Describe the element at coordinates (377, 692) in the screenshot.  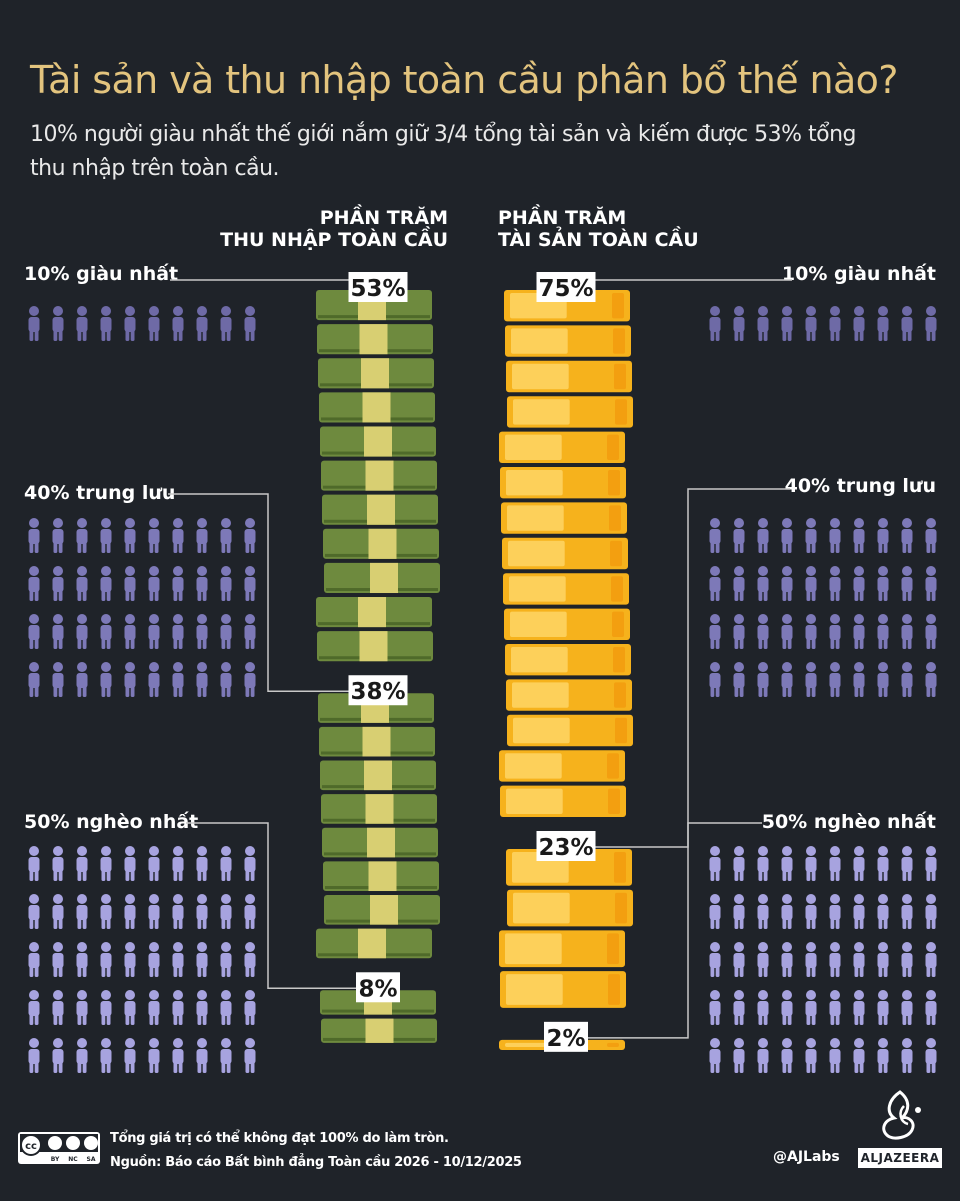
I see `svg-text: 38%` at that location.